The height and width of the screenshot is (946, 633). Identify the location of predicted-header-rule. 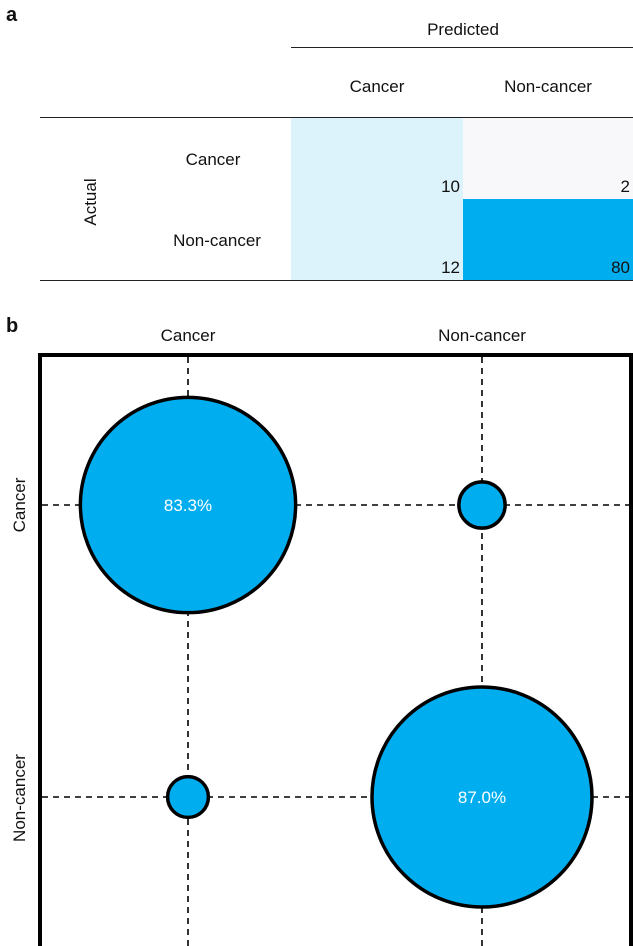
(462, 47).